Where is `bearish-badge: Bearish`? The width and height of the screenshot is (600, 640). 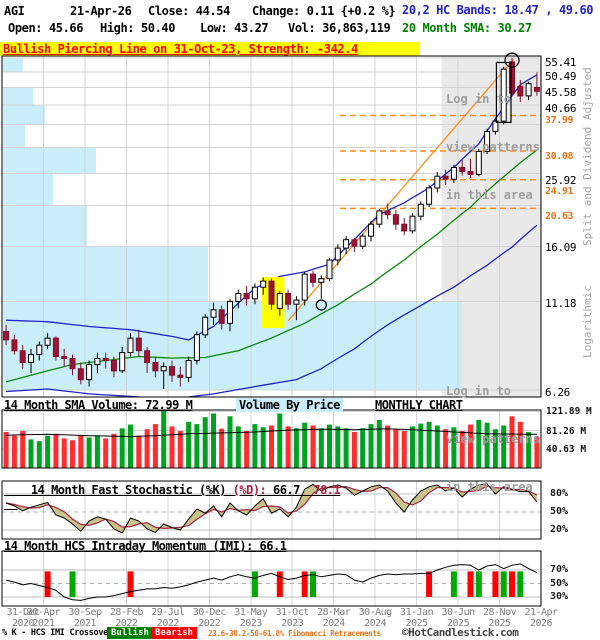 bearish-badge: Bearish is located at coordinates (174, 633).